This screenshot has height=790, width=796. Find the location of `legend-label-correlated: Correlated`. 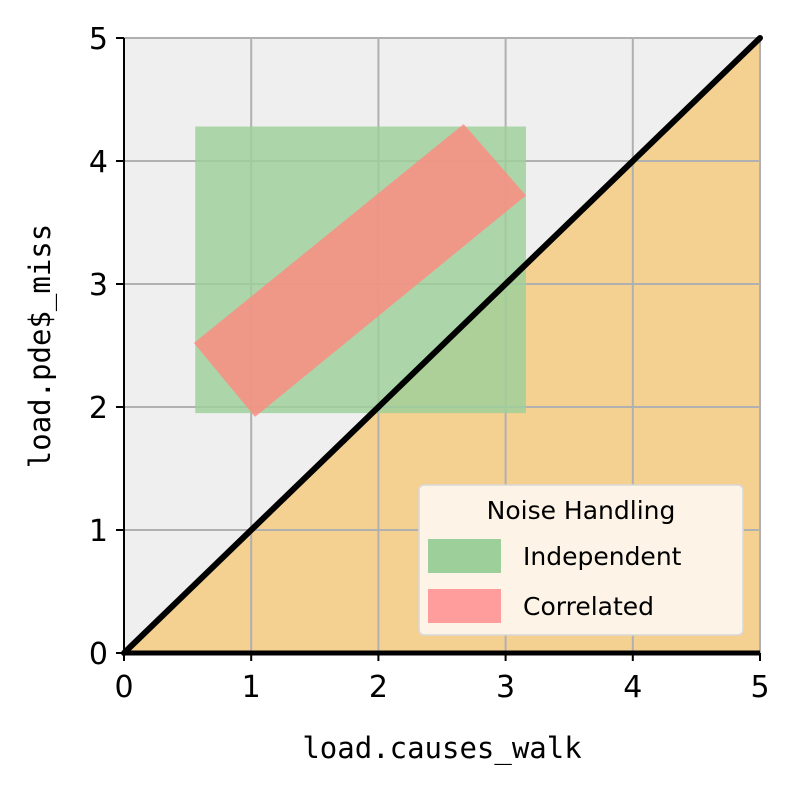

legend-label-correlated: Correlated is located at coordinates (588, 606).